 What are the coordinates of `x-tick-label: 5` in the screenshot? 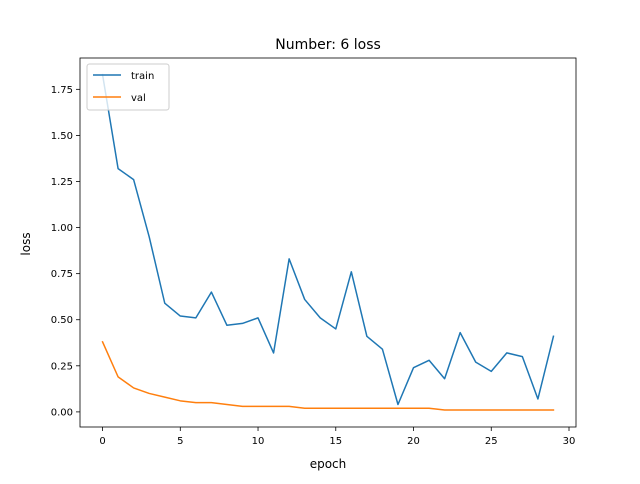 It's located at (180, 441).